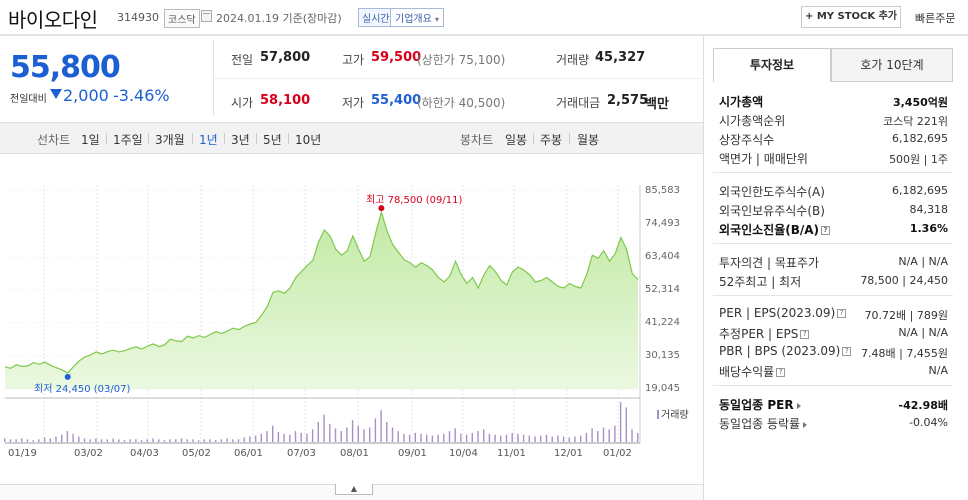  I want to click on high-label: 고가, so click(353, 60).